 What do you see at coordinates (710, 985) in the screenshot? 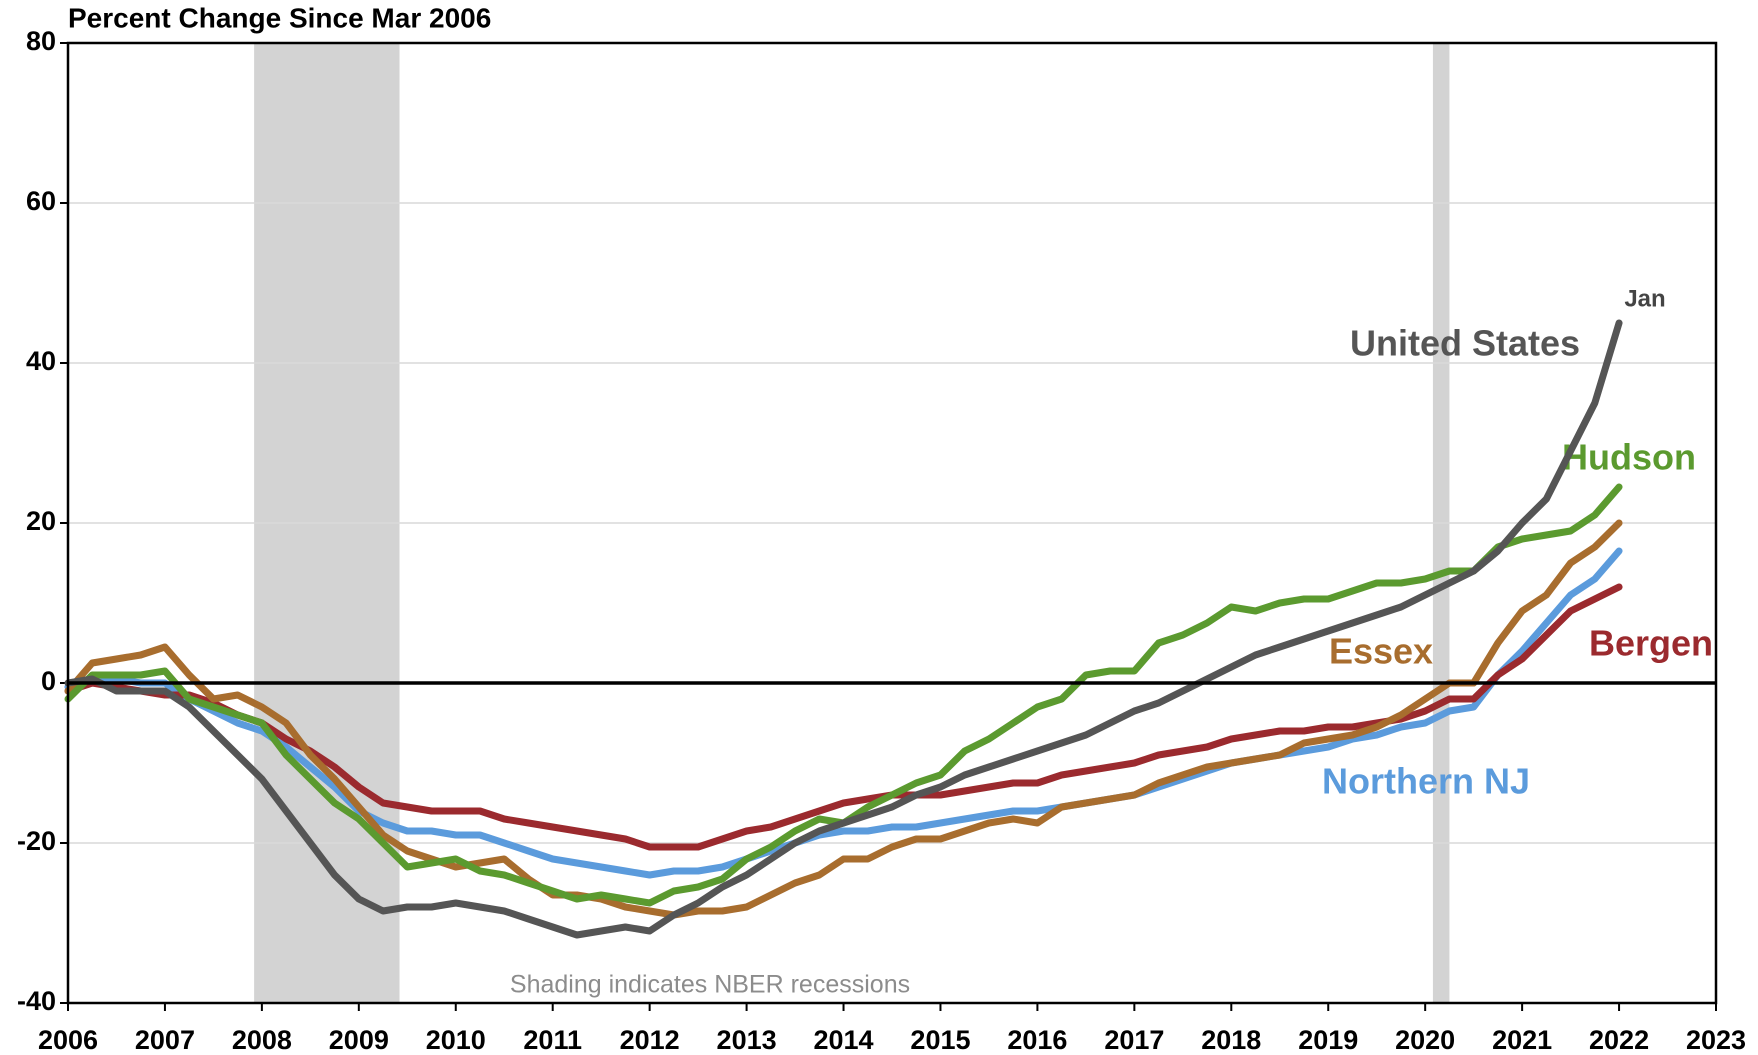
I see `shading-note: Shading indicates NBER recessions` at bounding box center [710, 985].